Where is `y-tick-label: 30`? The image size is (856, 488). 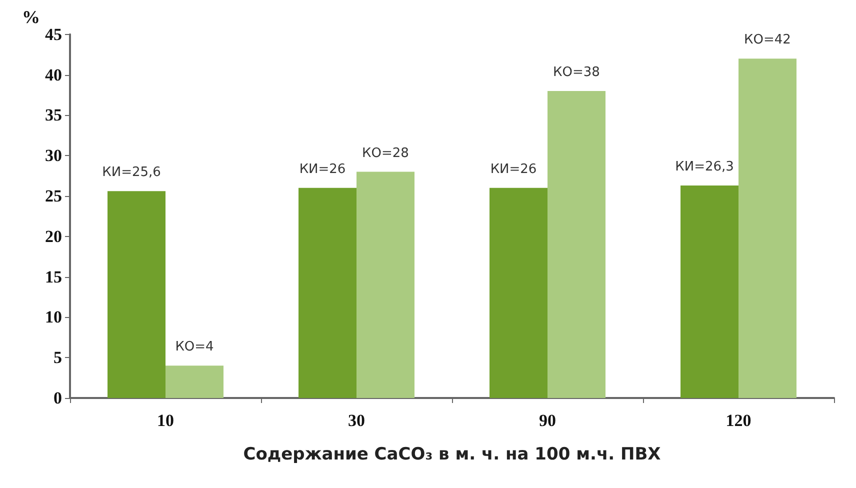
y-tick-label: 30 is located at coordinates (53, 156).